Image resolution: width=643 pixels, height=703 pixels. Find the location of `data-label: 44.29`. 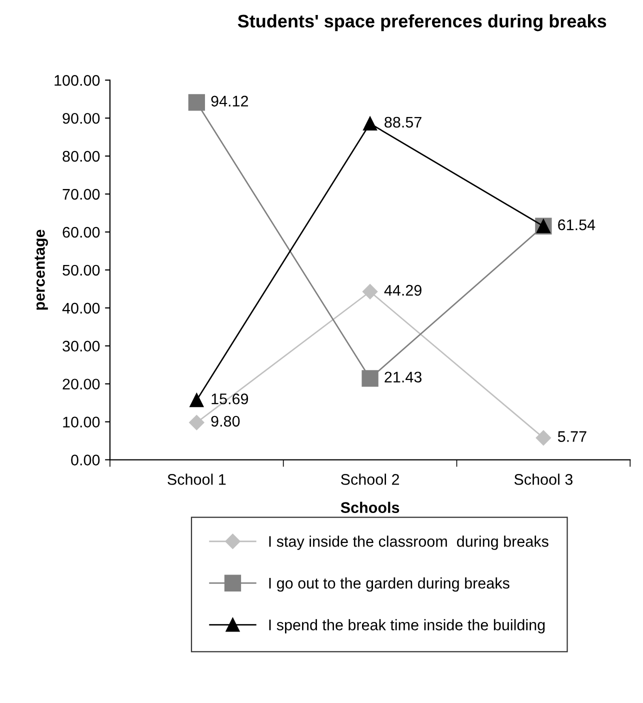

data-label: 44.29 is located at coordinates (403, 290).